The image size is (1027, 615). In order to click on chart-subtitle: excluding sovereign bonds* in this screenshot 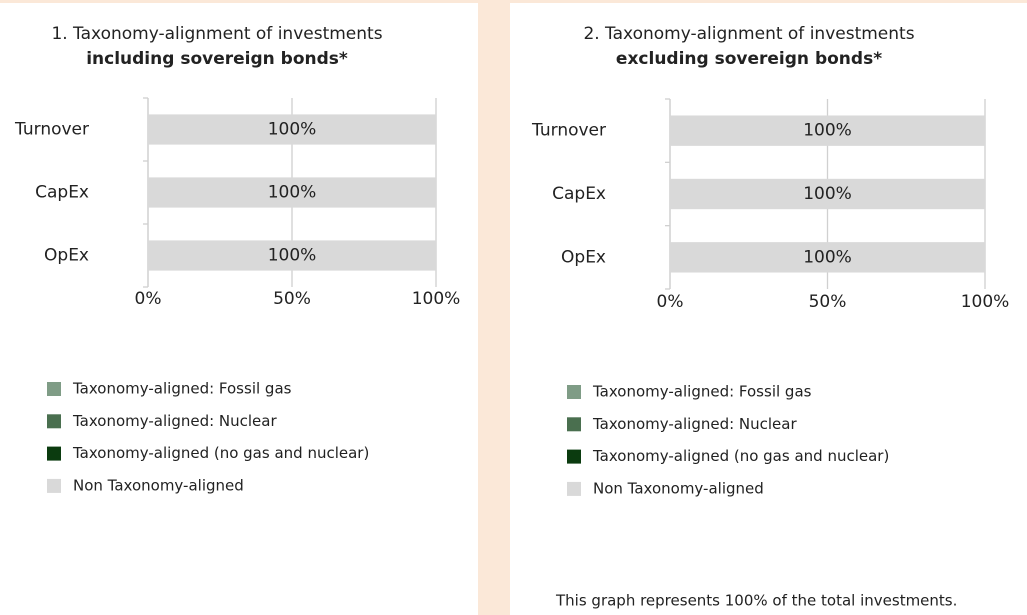, I will do `click(749, 59)`.